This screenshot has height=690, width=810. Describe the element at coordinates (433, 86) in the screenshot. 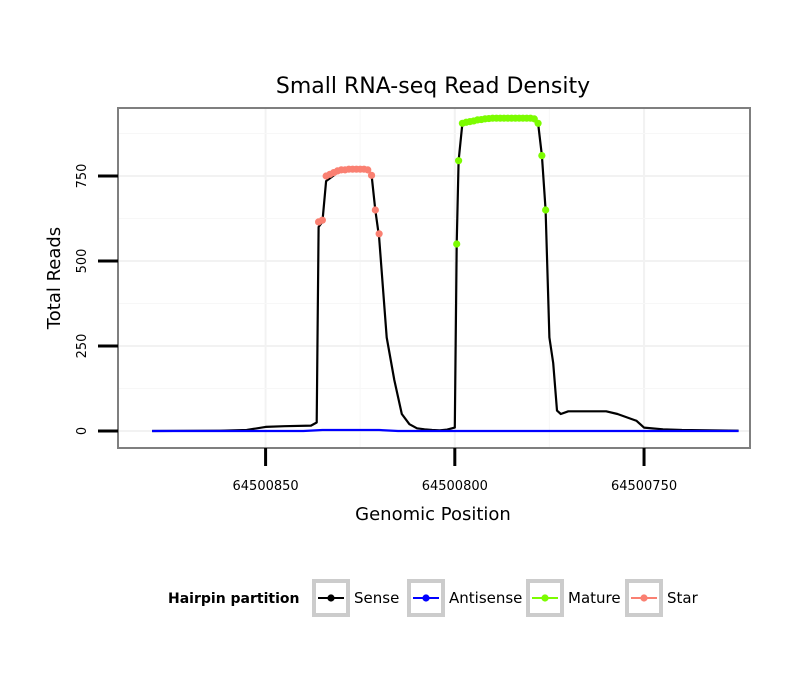

I see `chart-title: Small RNA-seq Read Density` at that location.